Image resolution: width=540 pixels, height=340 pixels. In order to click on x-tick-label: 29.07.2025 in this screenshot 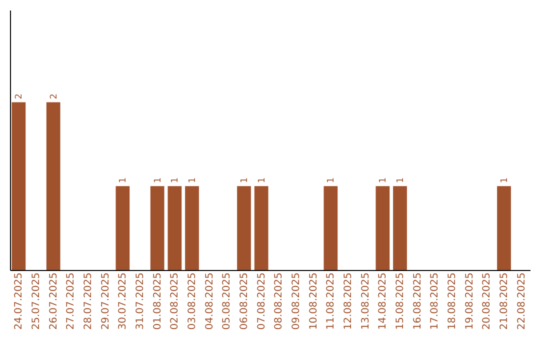, I will do `click(106, 301)`.